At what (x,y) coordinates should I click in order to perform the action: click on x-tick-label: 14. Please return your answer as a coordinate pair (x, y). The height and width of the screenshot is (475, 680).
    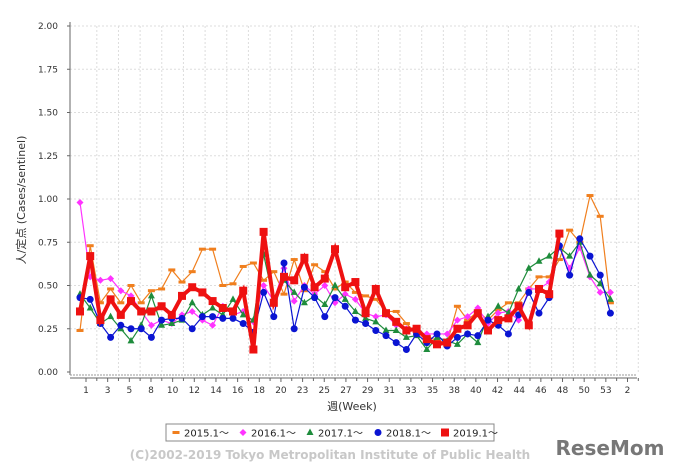
    Looking at the image, I should click on (216, 391).